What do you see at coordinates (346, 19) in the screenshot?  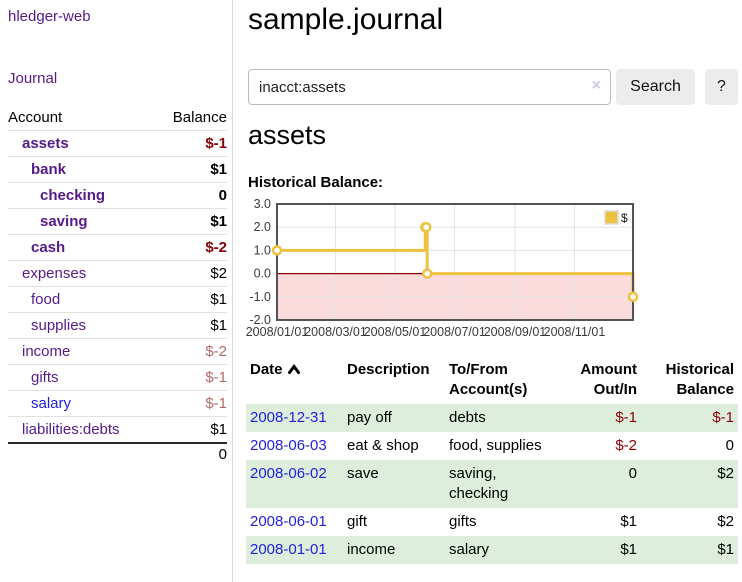 I see `page-title: sample.journal` at bounding box center [346, 19].